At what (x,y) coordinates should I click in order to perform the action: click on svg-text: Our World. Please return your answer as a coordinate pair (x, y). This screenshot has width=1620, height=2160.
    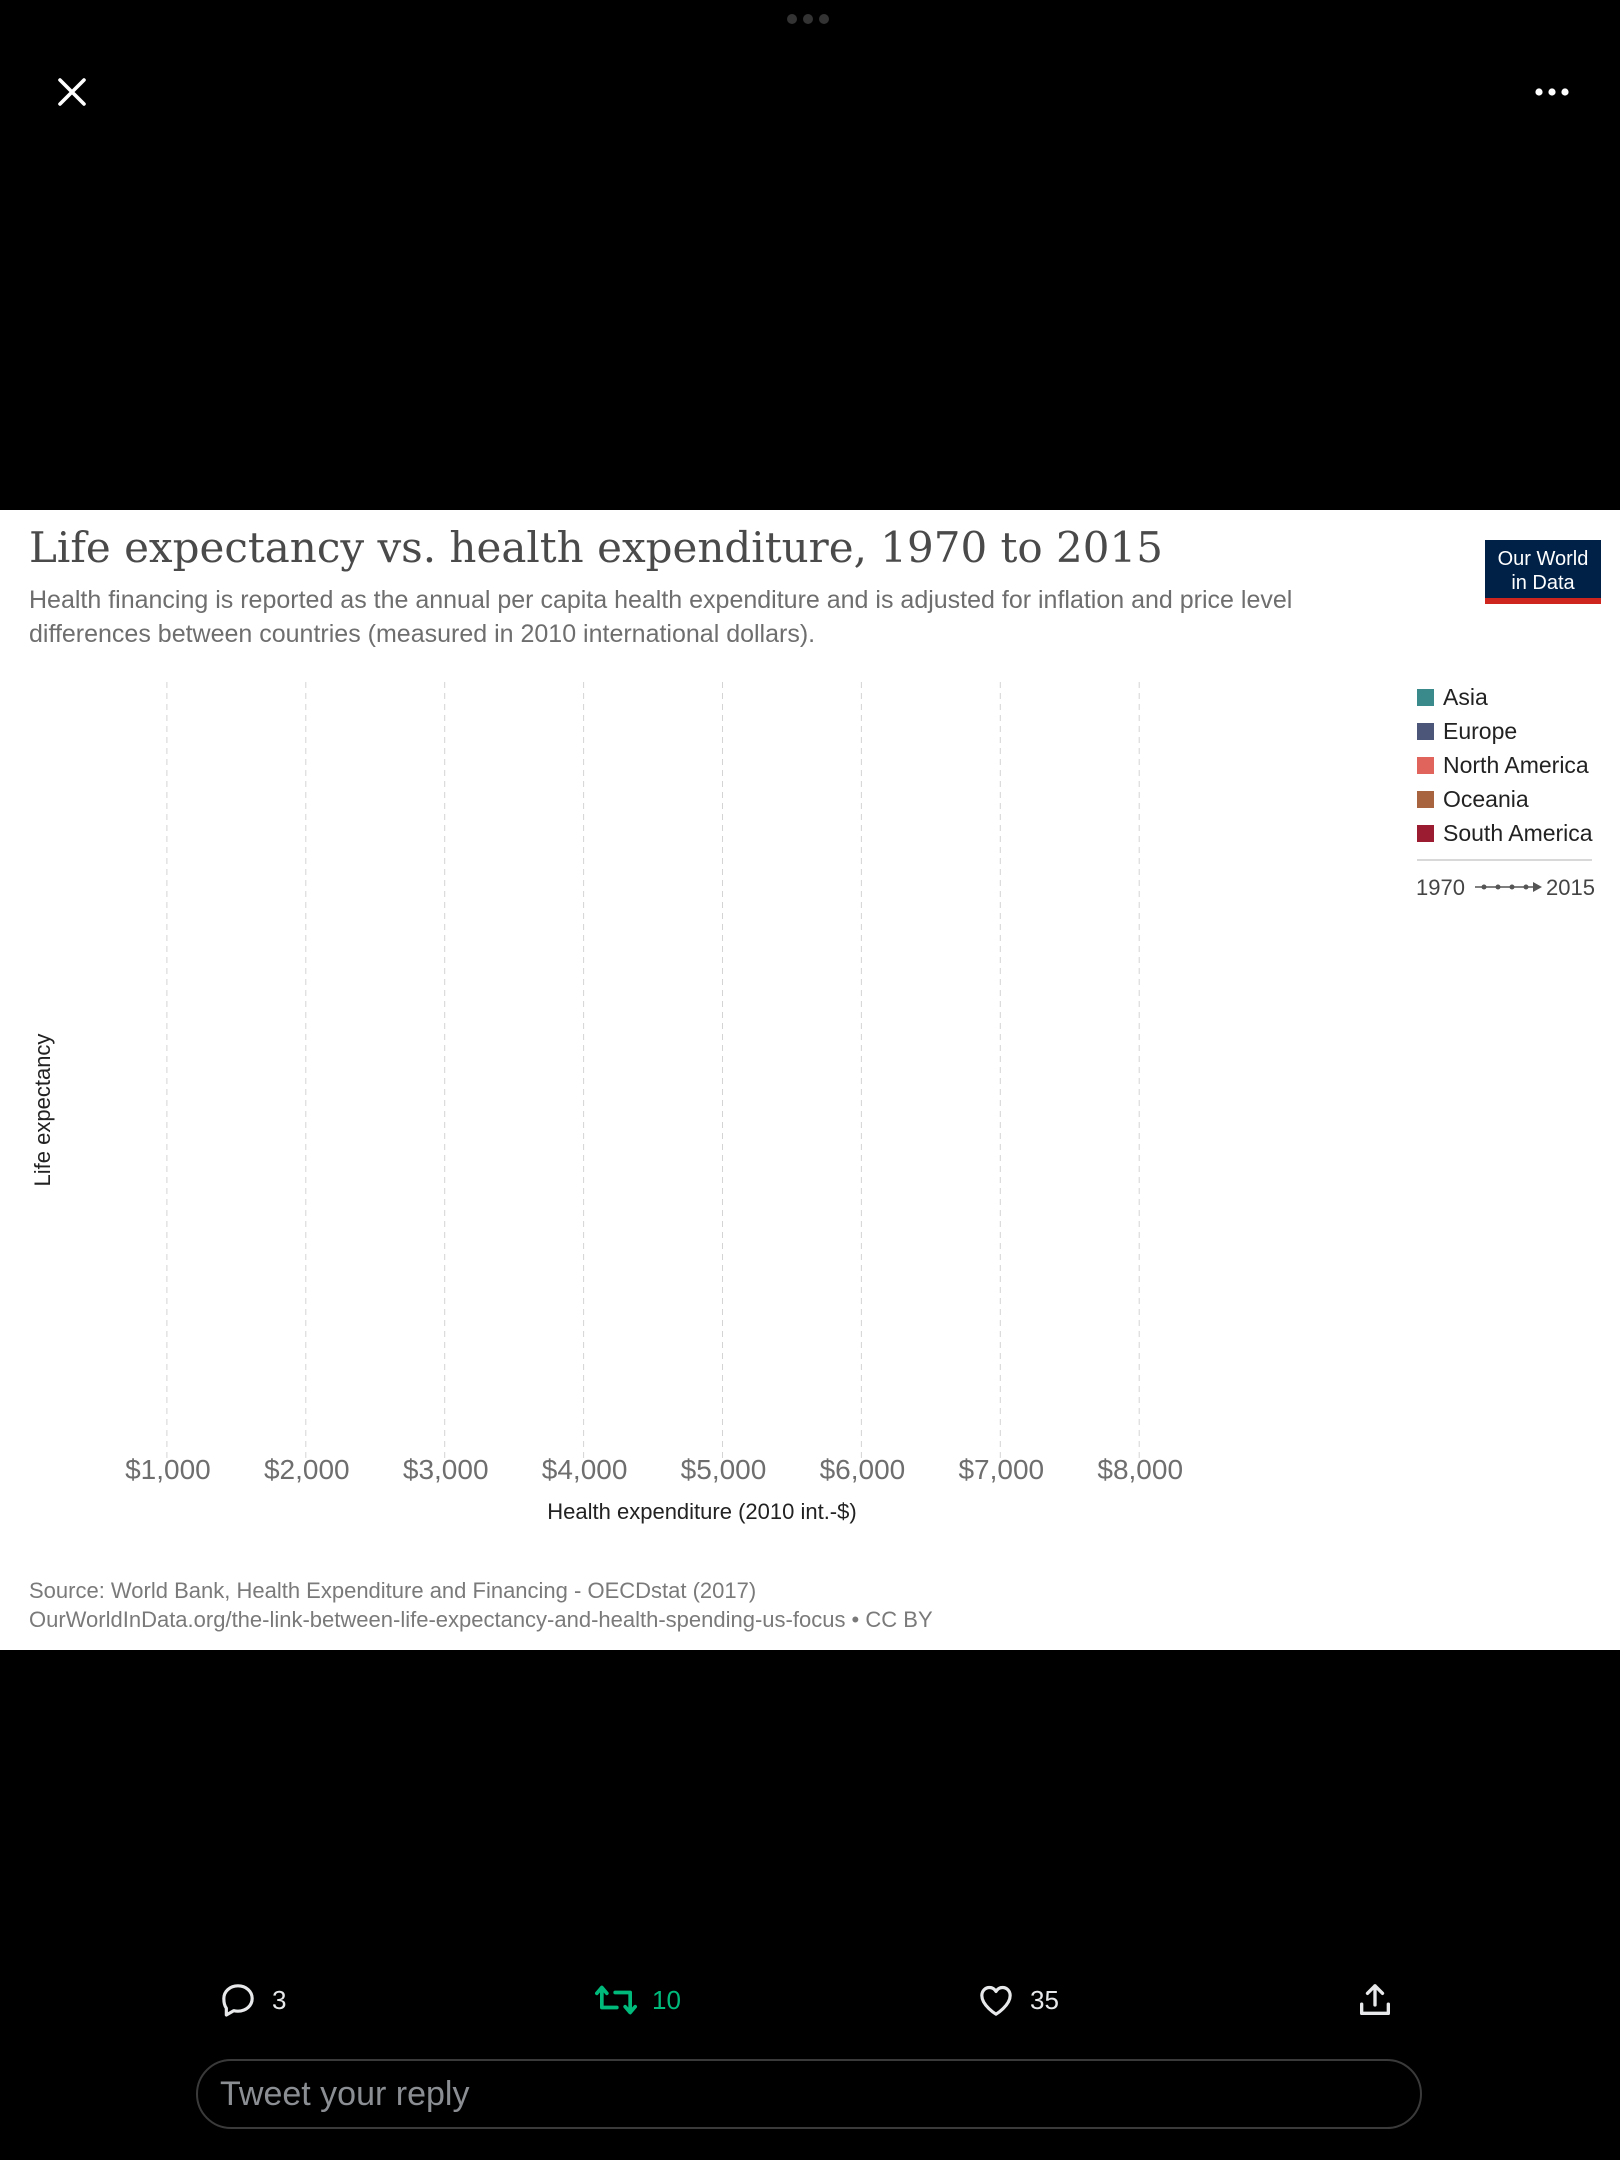
    Looking at the image, I should click on (1543, 559).